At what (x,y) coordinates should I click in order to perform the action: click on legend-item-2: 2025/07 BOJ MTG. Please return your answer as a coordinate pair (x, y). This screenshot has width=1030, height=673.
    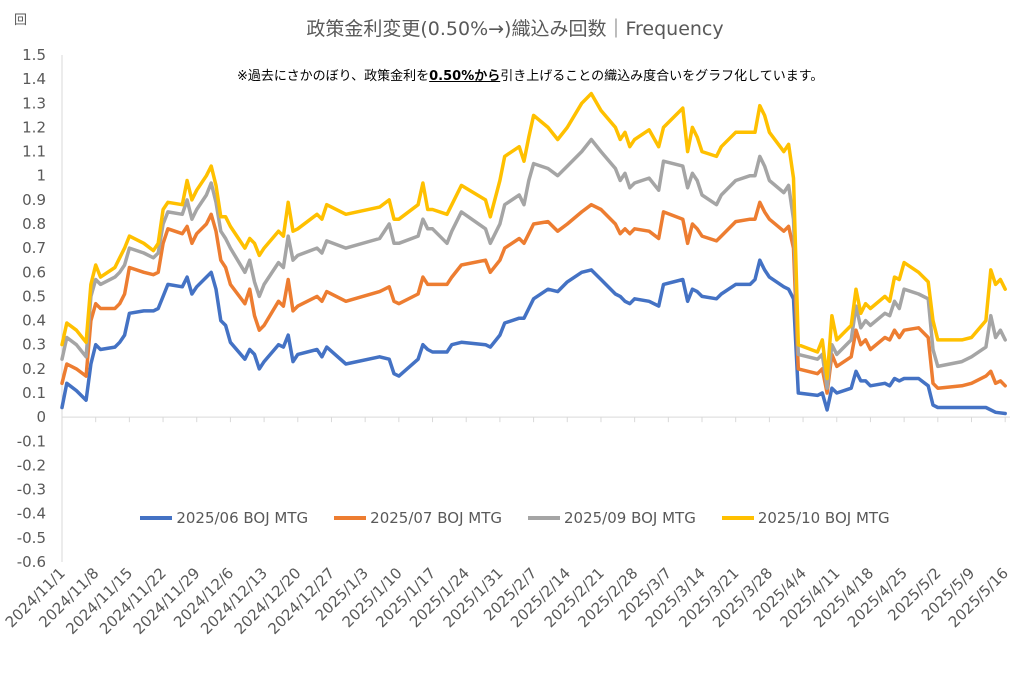
    Looking at the image, I should click on (418, 518).